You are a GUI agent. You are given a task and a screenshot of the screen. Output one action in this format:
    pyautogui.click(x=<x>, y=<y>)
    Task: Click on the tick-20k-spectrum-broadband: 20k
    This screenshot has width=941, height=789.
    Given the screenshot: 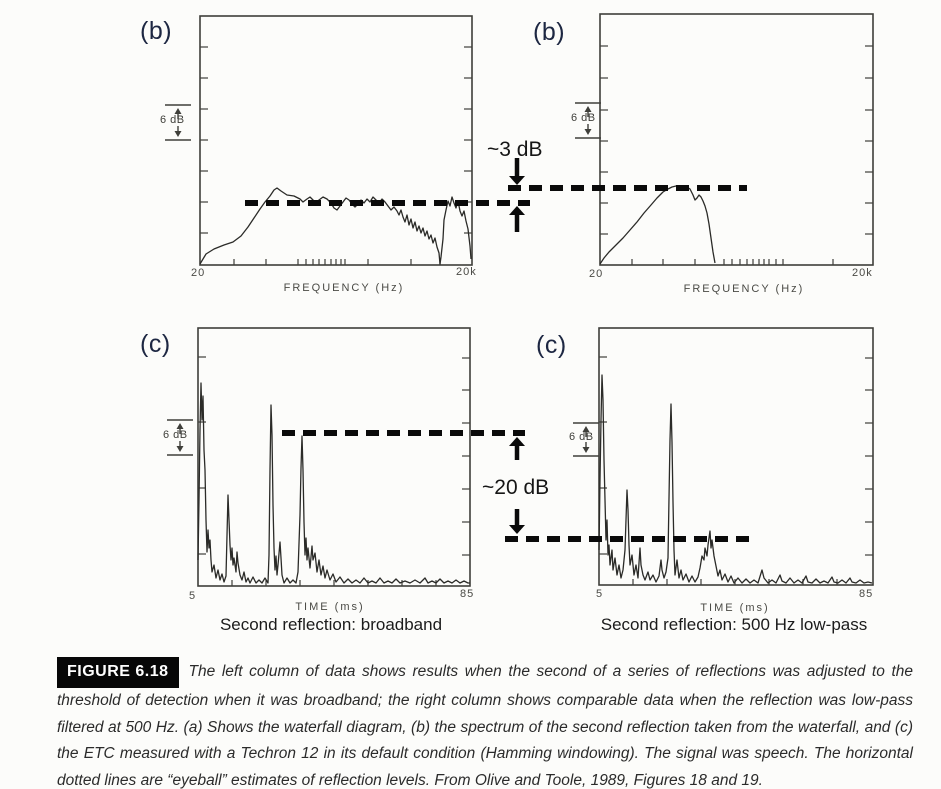 What is the action you would take?
    pyautogui.click(x=466, y=272)
    